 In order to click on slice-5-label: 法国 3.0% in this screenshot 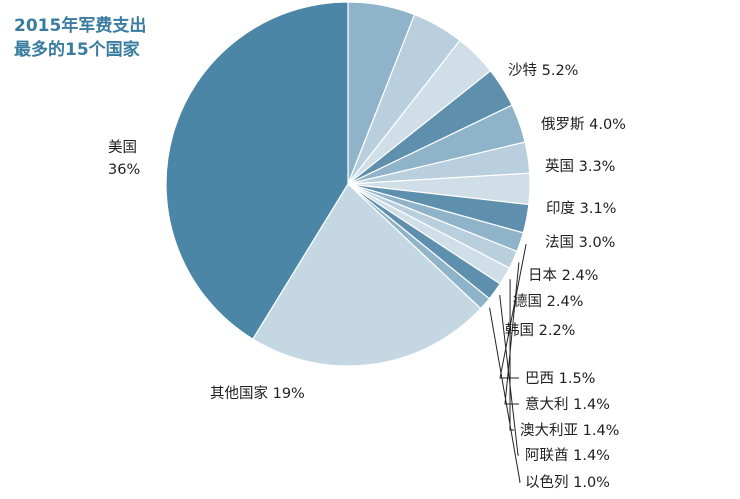, I will do `click(580, 242)`.